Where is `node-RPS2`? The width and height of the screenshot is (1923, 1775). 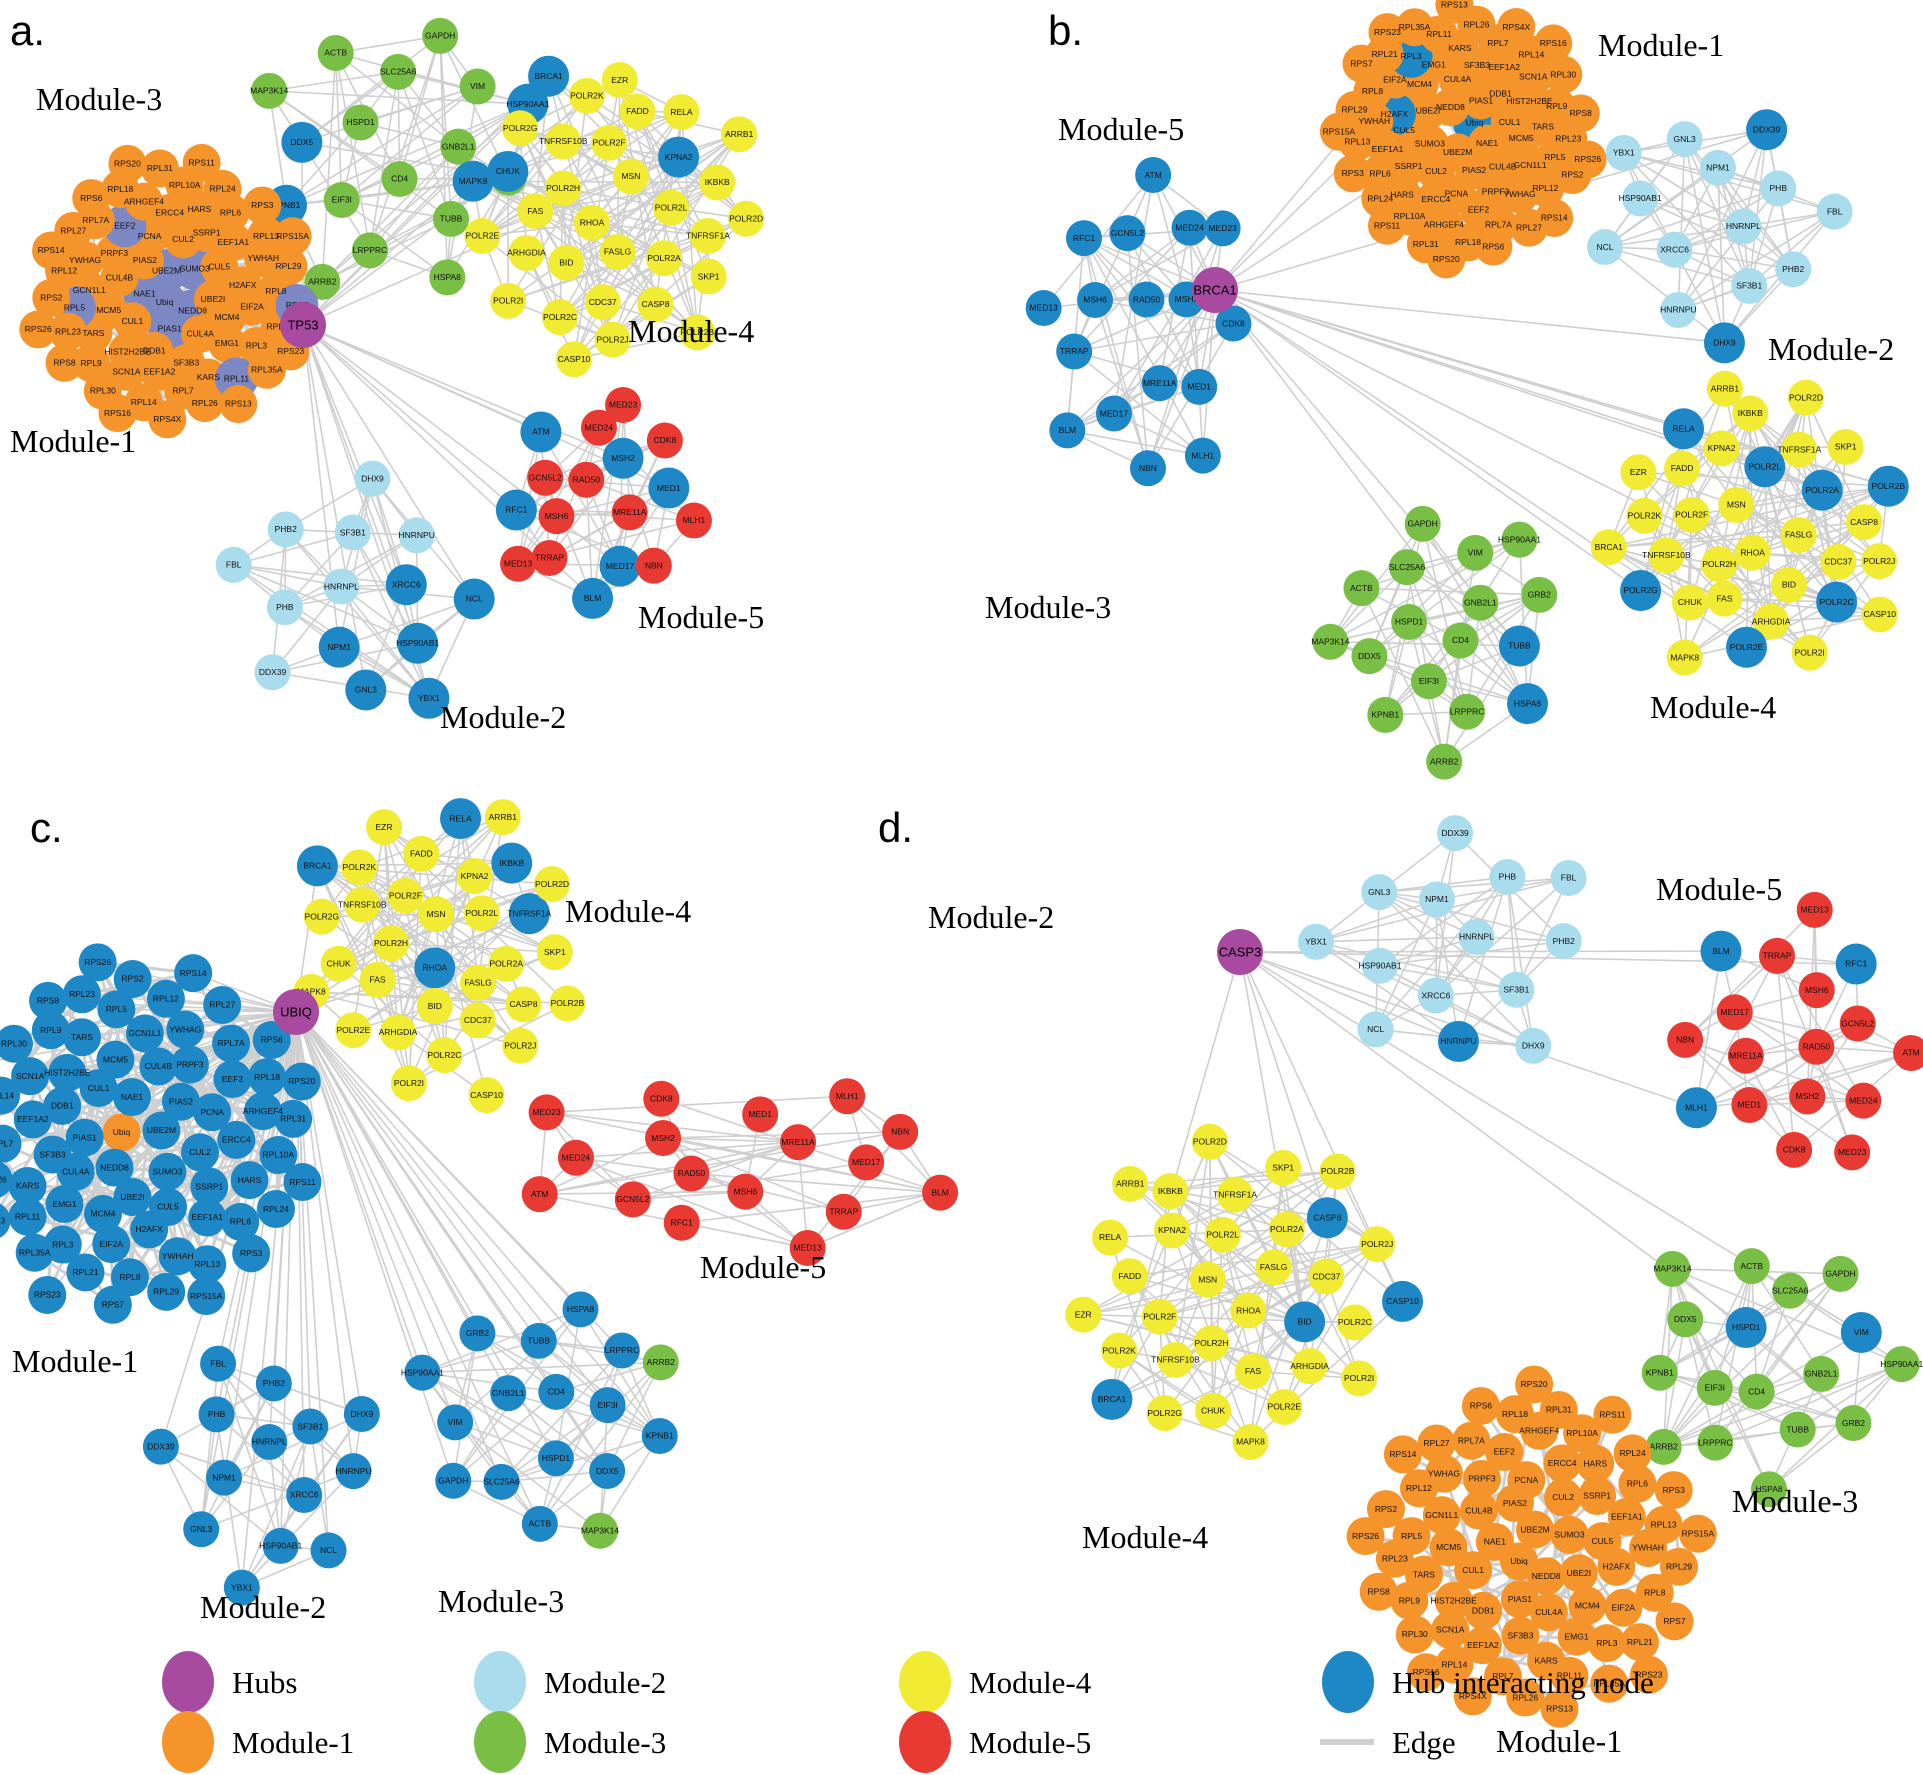 node-RPS2 is located at coordinates (1385, 1509).